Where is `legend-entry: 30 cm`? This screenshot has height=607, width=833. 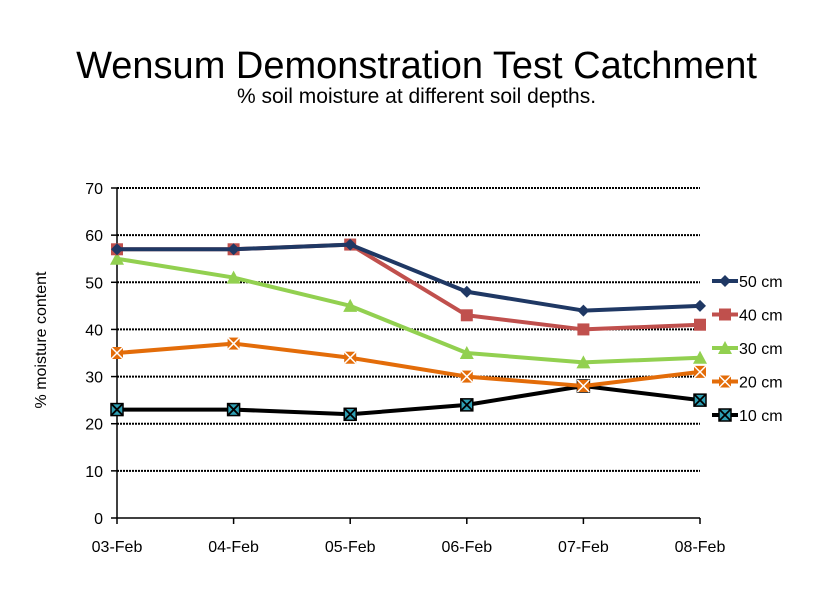 legend-entry: 30 cm is located at coordinates (747, 349).